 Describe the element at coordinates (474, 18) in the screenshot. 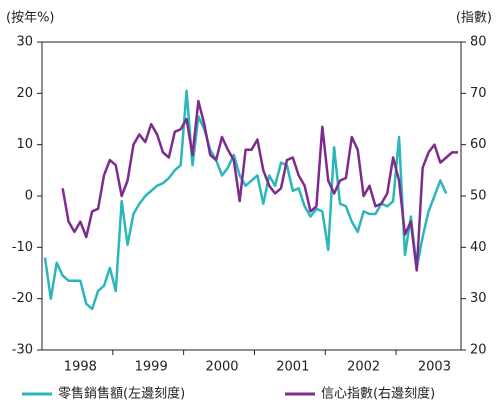

I see `y2-axis-label: (指數)` at that location.